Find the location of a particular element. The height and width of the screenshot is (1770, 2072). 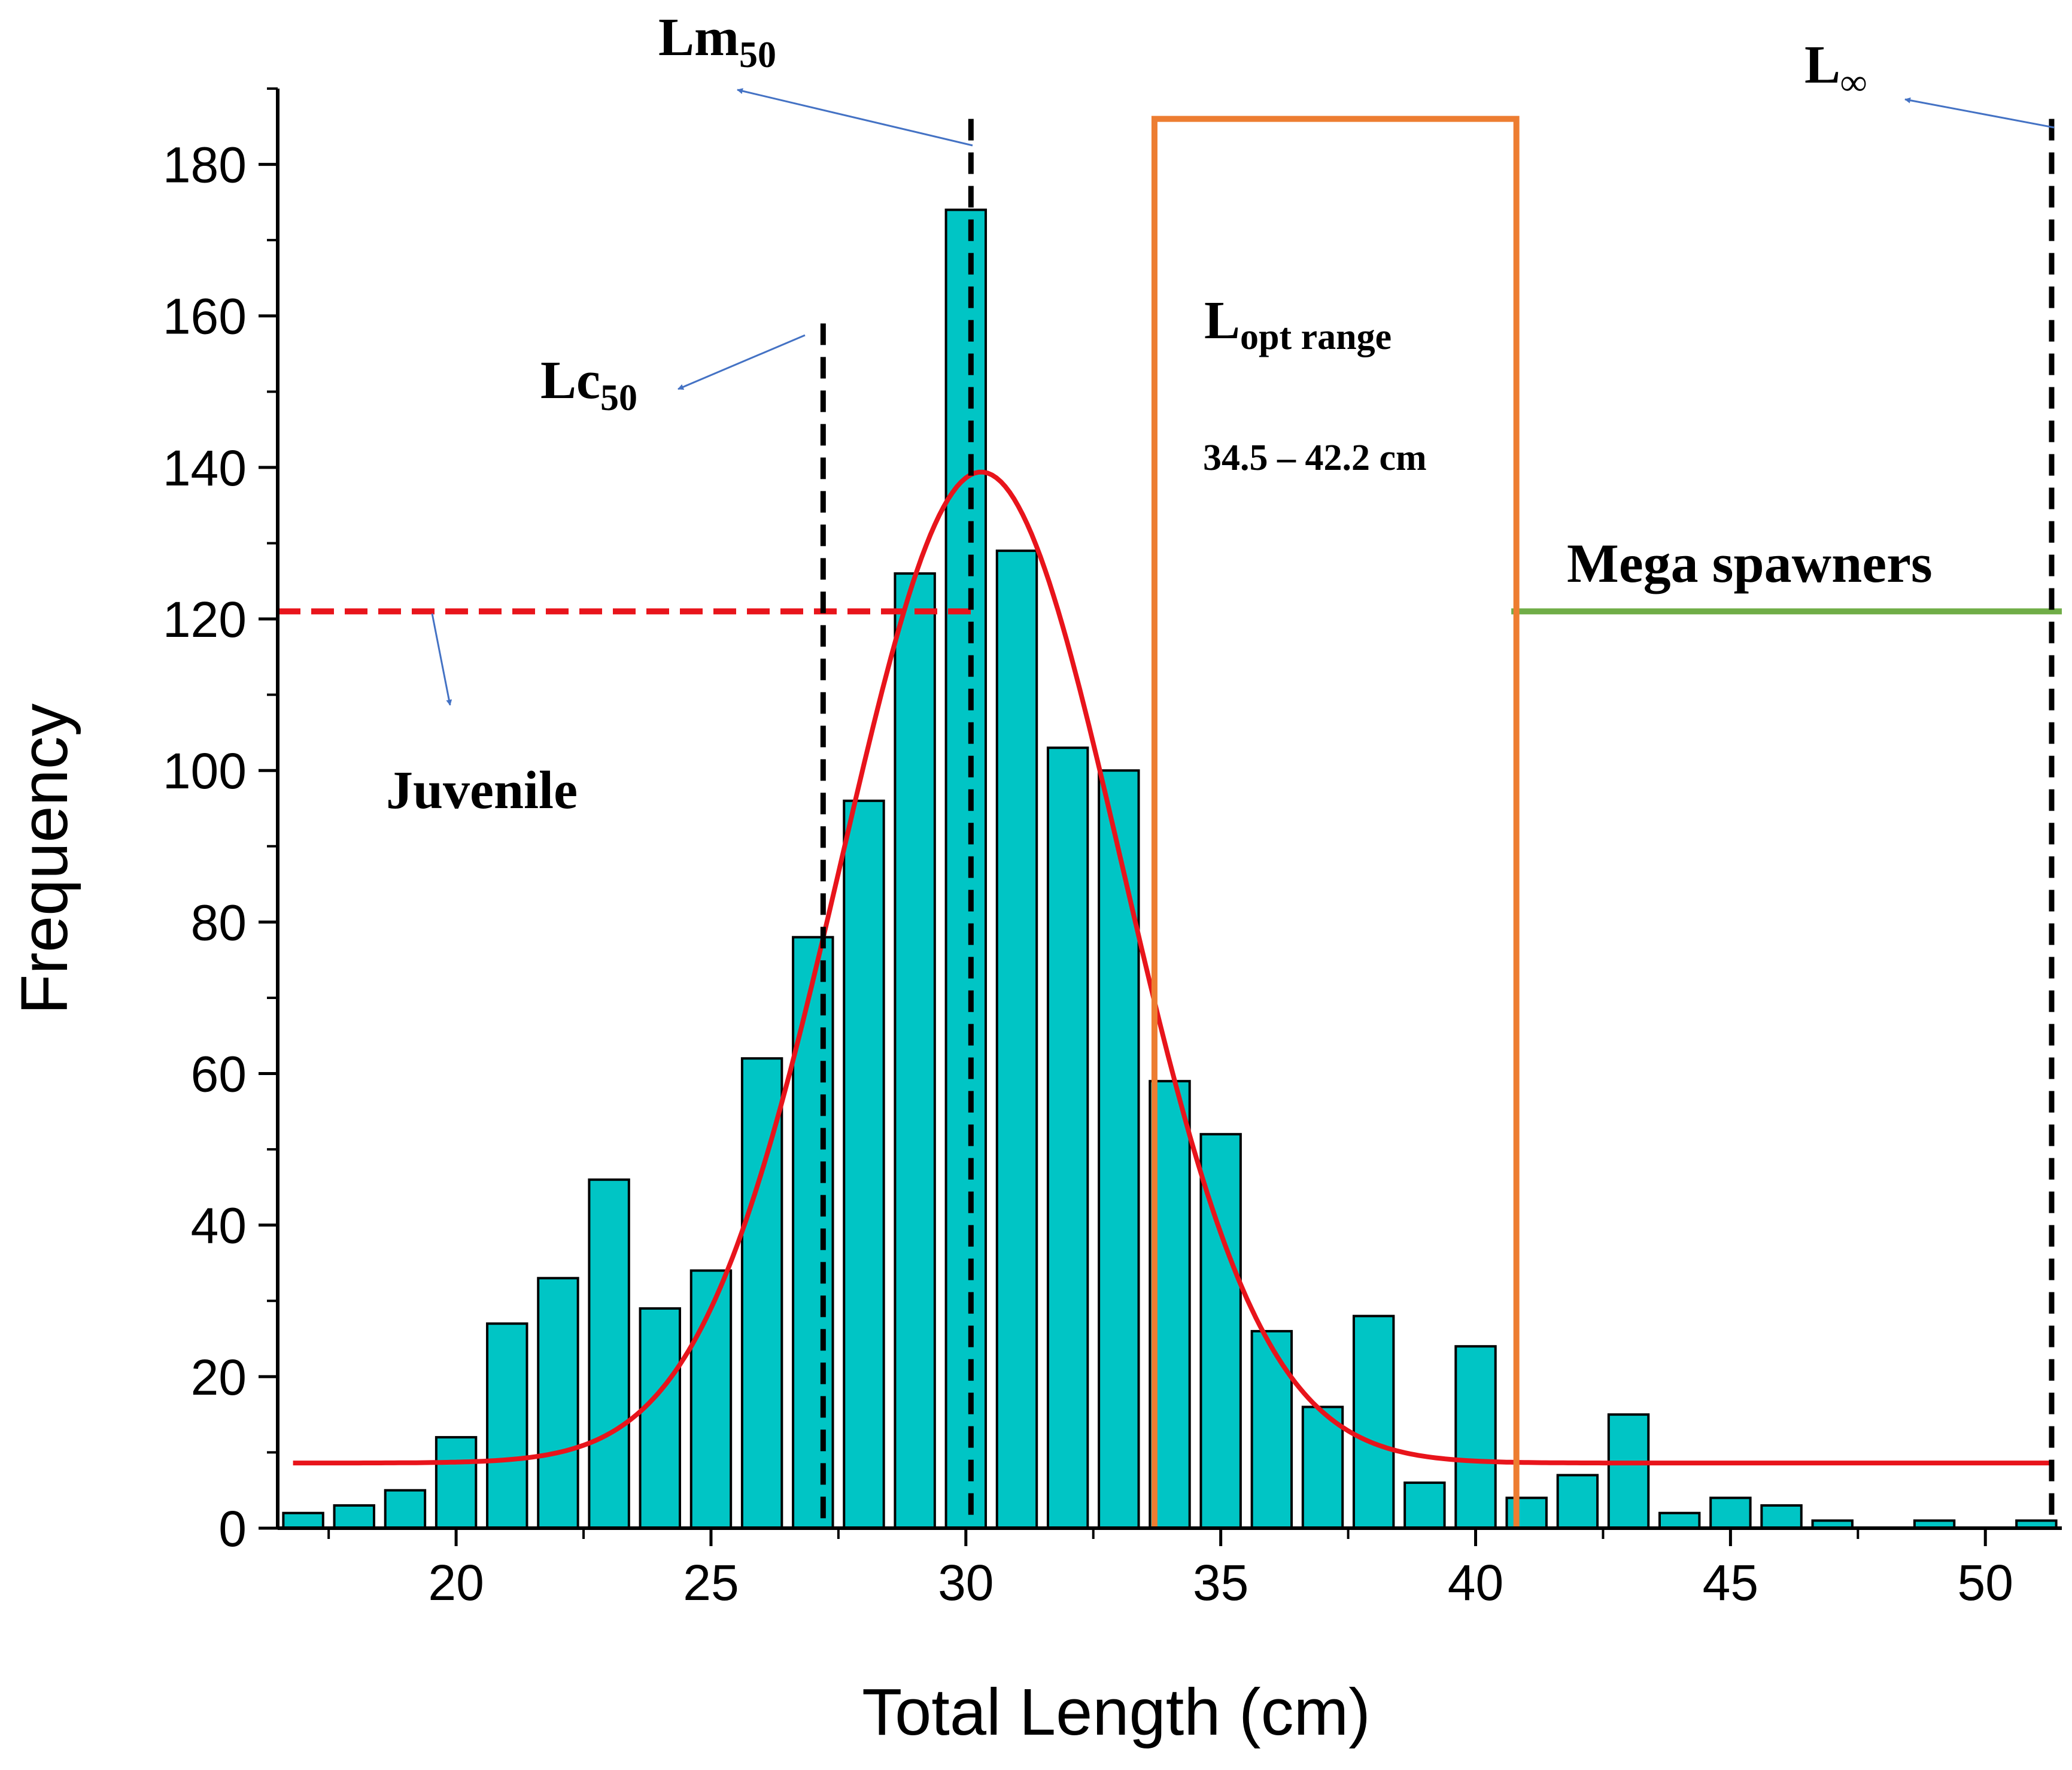

lm50-label: Lm50 is located at coordinates (717, 41).